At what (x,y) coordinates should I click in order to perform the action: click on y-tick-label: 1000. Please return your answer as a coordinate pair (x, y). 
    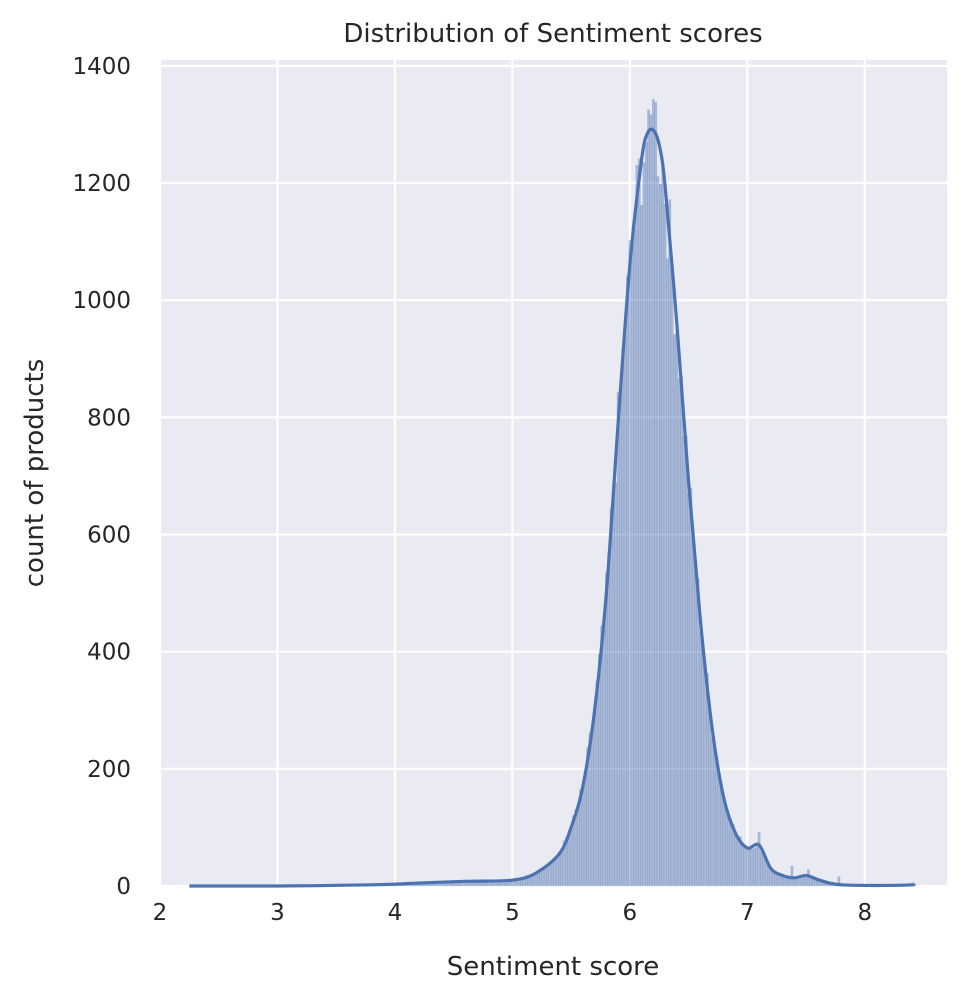
    Looking at the image, I should click on (101, 301).